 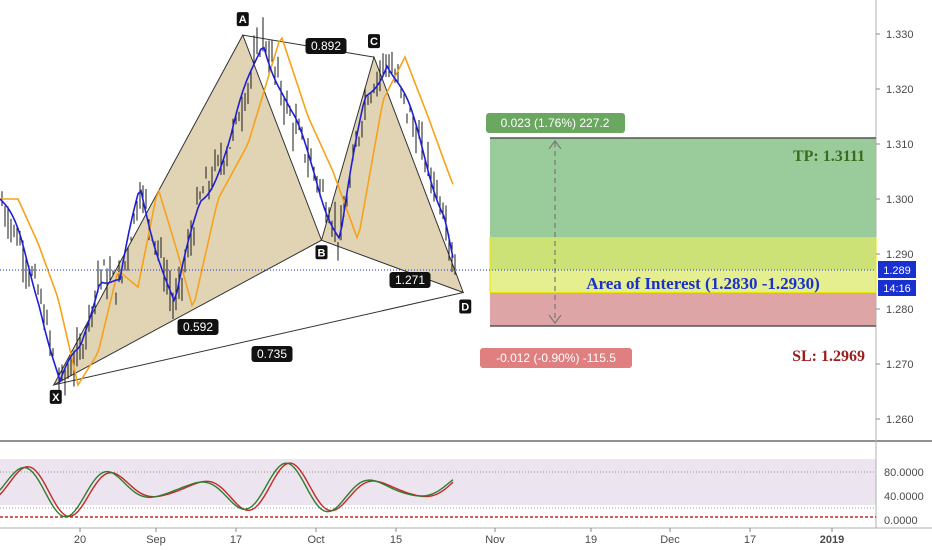 I want to click on countdown-badge, so click(x=897, y=288).